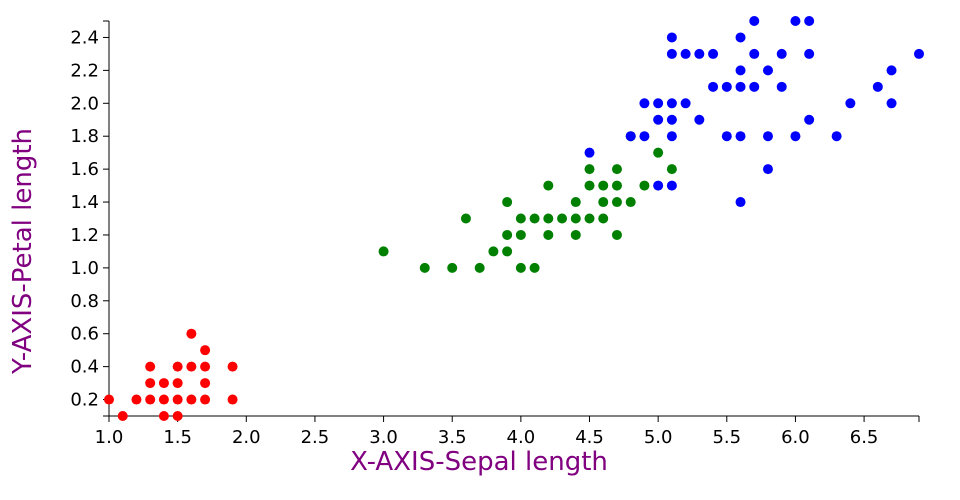 The width and height of the screenshot is (960, 500). I want to click on x-tick-label: 5.5, so click(726, 437).